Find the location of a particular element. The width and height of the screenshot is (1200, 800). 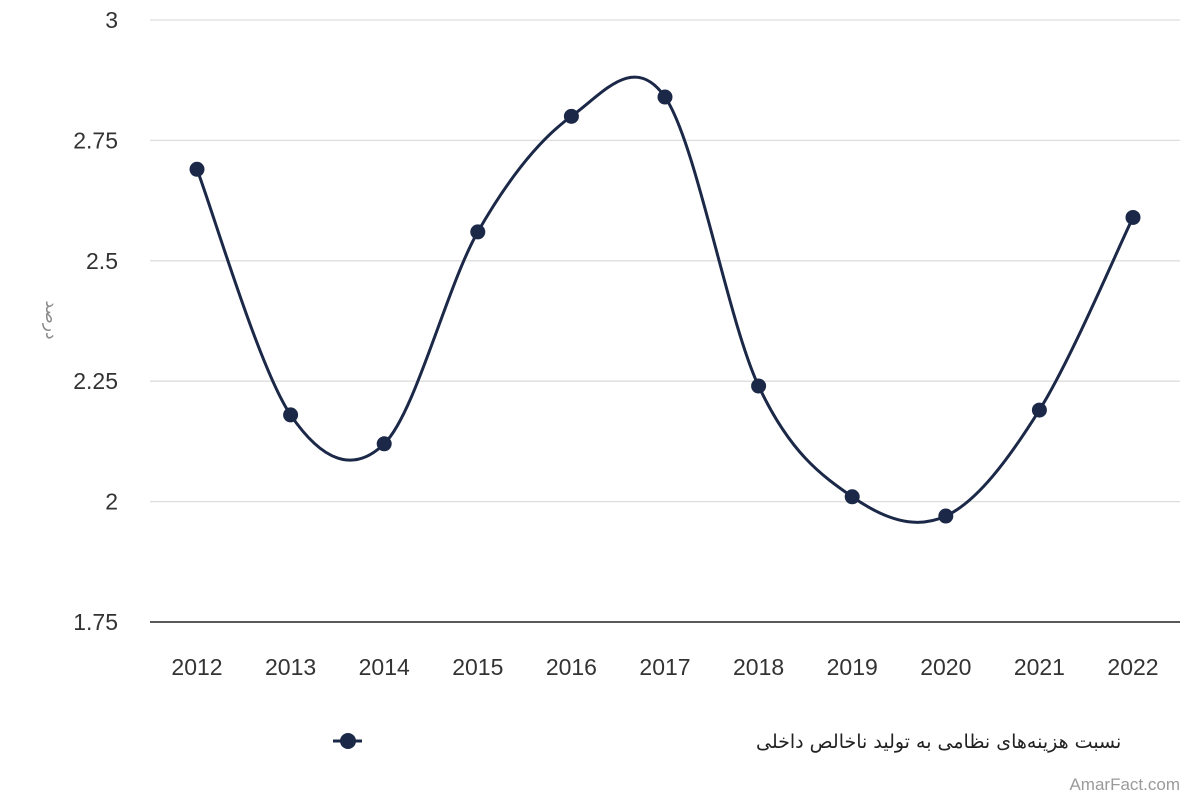

x-tick-label: 2016 is located at coordinates (571, 667).